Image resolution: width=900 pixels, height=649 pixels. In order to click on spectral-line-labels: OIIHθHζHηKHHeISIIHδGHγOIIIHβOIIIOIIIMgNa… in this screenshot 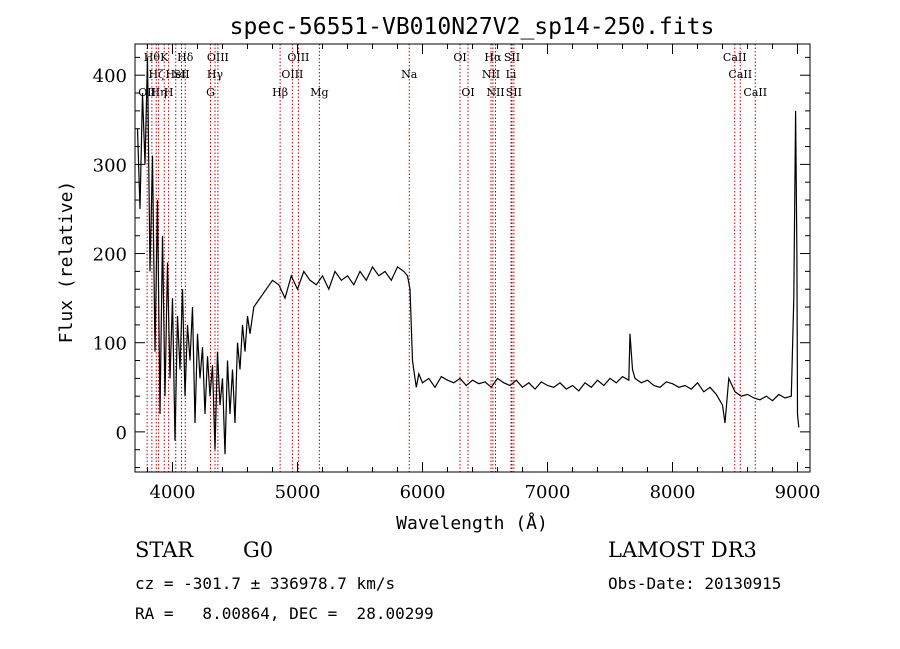, I will do `click(452, 75)`.